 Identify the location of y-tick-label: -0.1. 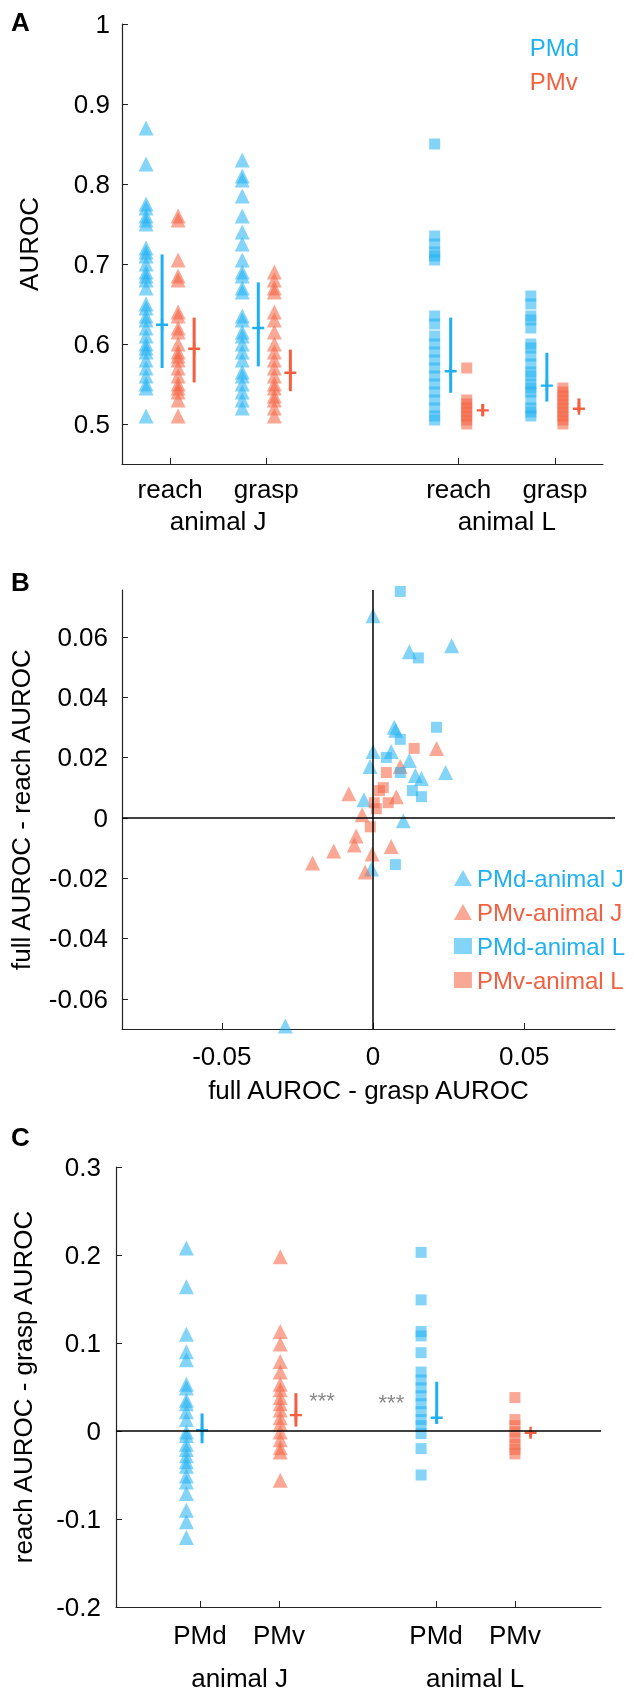
(78, 1519).